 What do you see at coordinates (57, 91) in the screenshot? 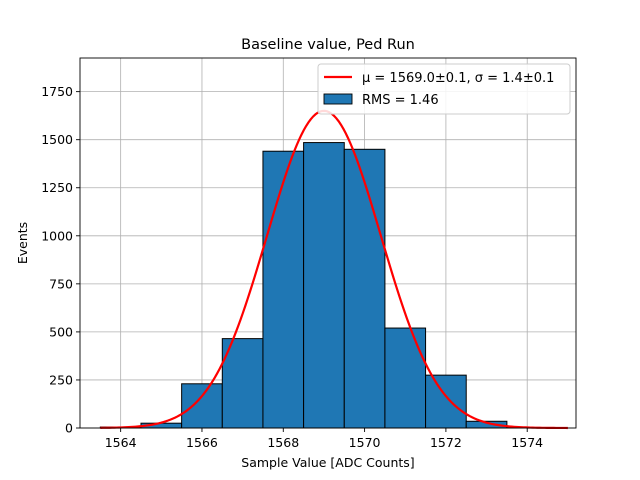
I see `y-tick-label: 1750` at bounding box center [57, 91].